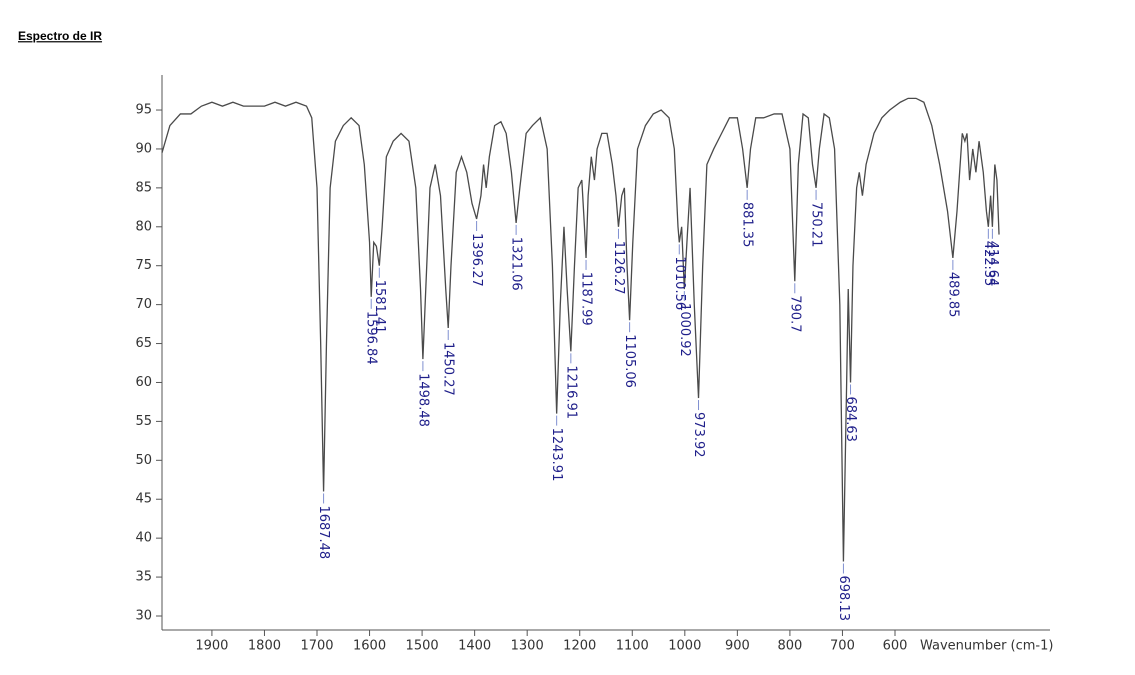 This screenshot has height=675, width=1135. I want to click on peak-label: 1396.27, so click(476, 260).